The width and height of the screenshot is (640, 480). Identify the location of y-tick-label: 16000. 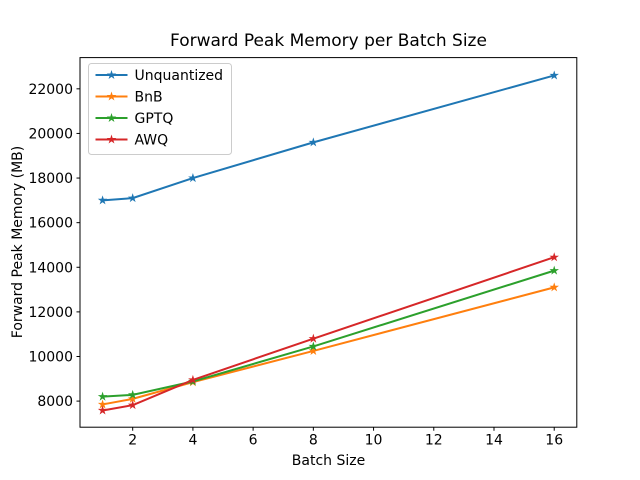
(50, 224).